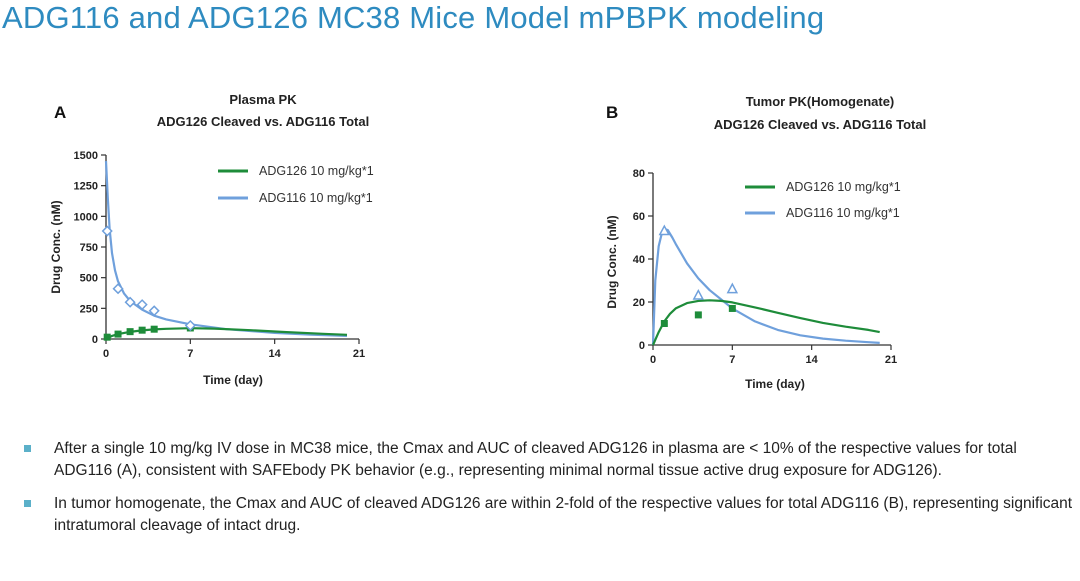 The width and height of the screenshot is (1080, 581). What do you see at coordinates (263, 121) in the screenshot?
I see `chart-a-title-line-2: ADG126 Cleaved vs. ADG116 Total` at bounding box center [263, 121].